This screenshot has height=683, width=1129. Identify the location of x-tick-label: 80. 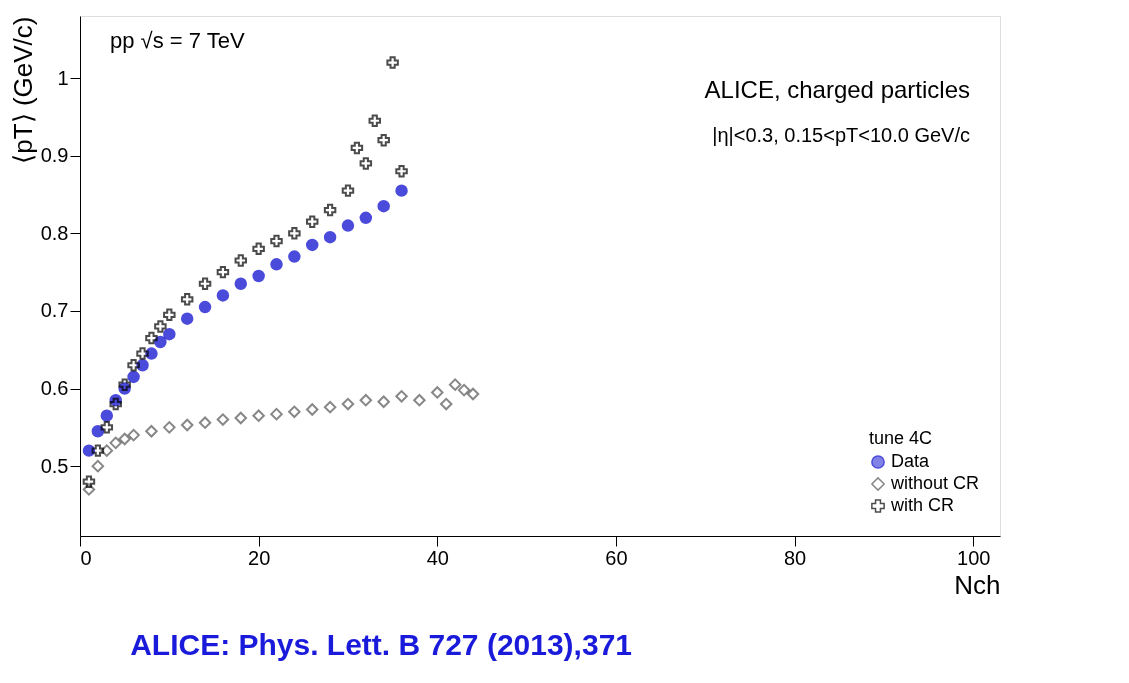
(795, 557).